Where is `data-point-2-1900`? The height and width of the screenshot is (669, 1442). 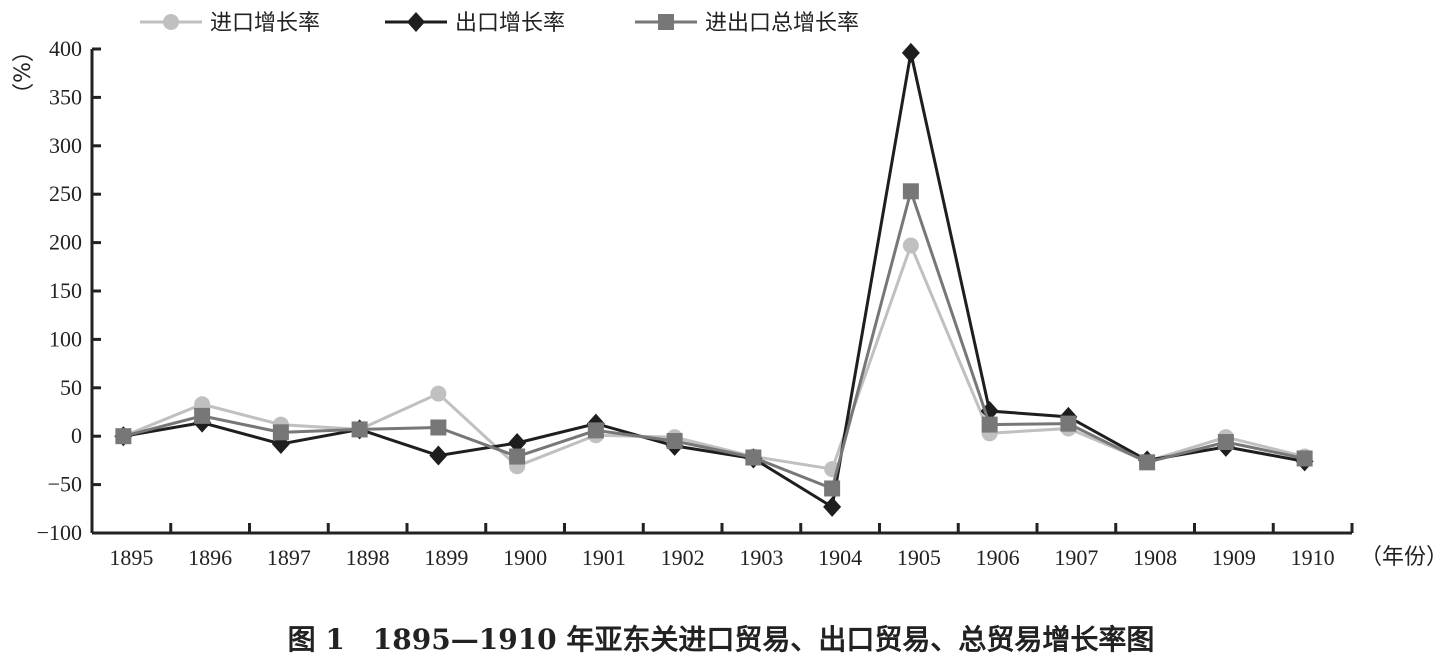 data-point-2-1900 is located at coordinates (517, 456).